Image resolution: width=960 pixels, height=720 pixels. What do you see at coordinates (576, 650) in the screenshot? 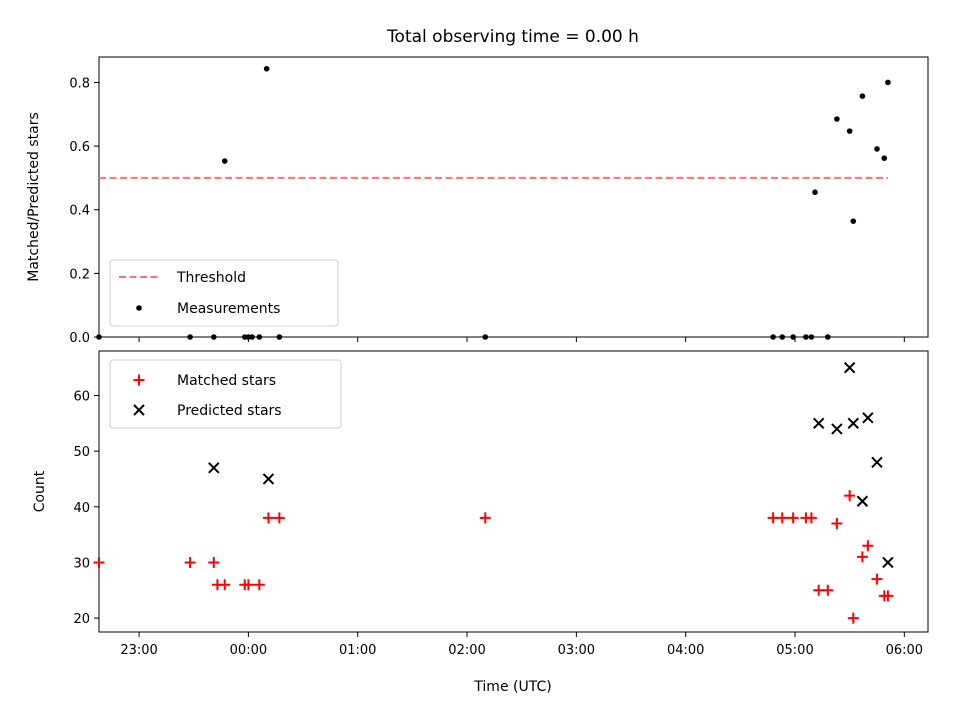
I see `x-tick-label: 03:00` at bounding box center [576, 650].